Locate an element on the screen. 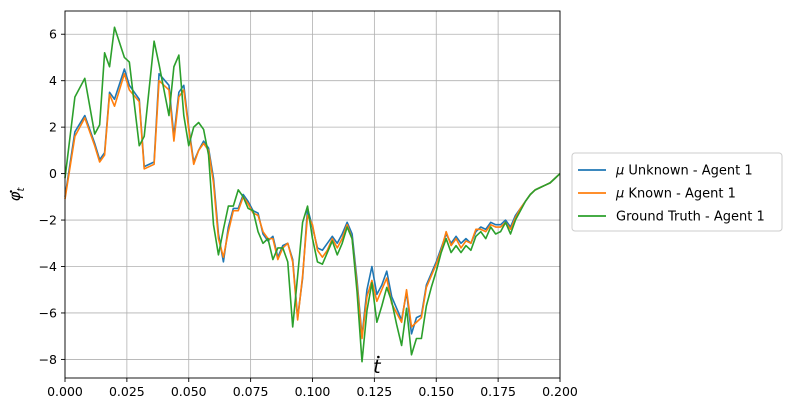 The width and height of the screenshot is (790, 413). x-tick-label: 0.000 is located at coordinates (65, 391).